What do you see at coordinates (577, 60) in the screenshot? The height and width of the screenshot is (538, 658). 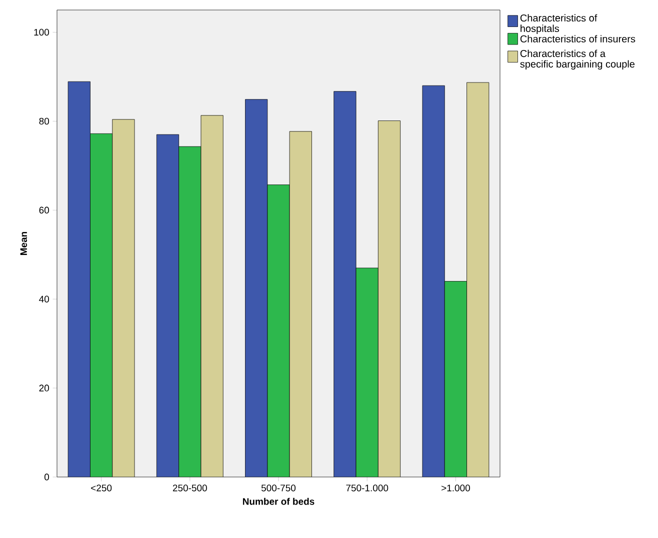 I see `legend-label: Characteristics of a specific bargaining couple` at bounding box center [577, 60].